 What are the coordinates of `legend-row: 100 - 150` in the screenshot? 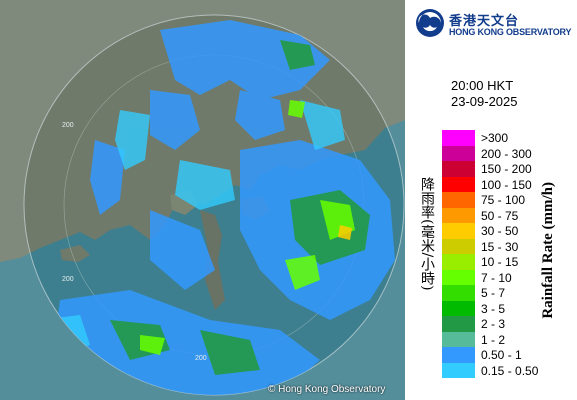 It's located at (507, 184).